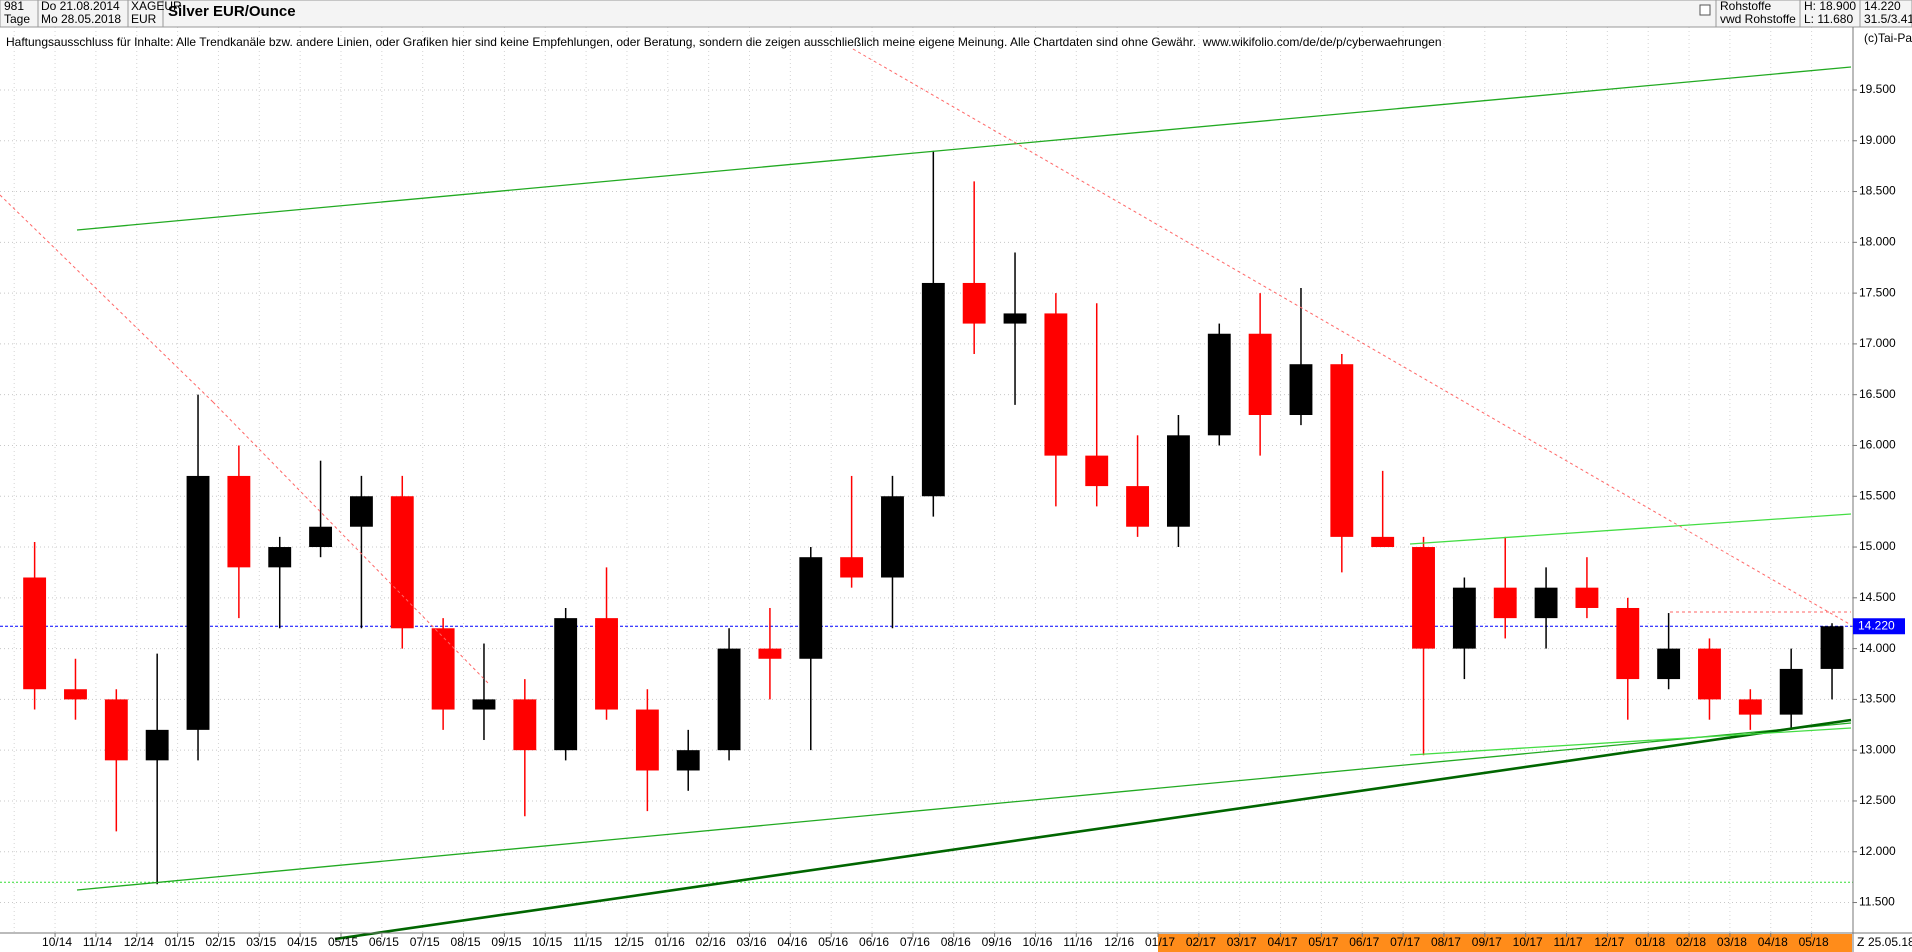 The height and width of the screenshot is (952, 1912). What do you see at coordinates (80, 6) in the screenshot?
I see `start-date: Do 21.08.2014` at bounding box center [80, 6].